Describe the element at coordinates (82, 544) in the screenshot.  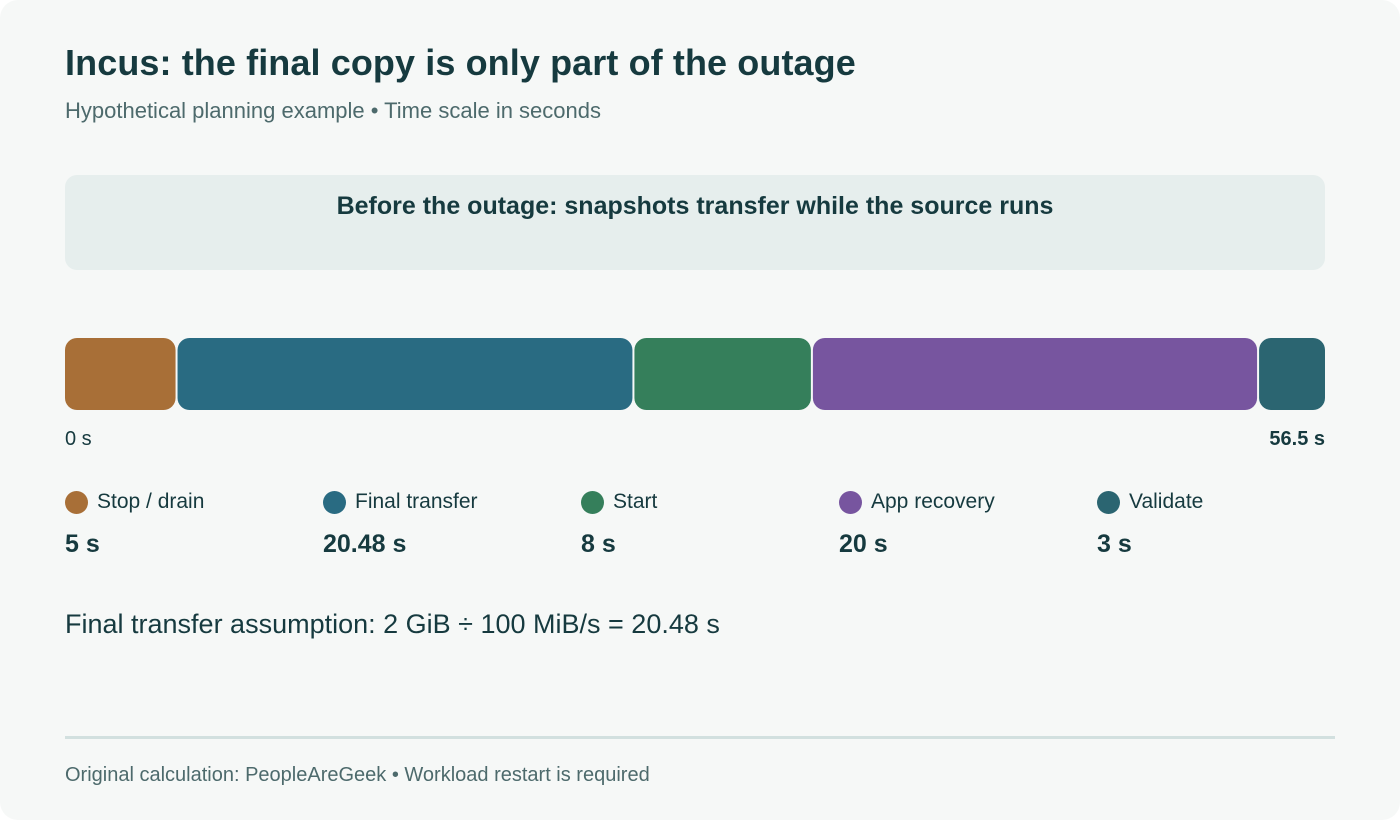
I see `legend-value: 5 s` at that location.